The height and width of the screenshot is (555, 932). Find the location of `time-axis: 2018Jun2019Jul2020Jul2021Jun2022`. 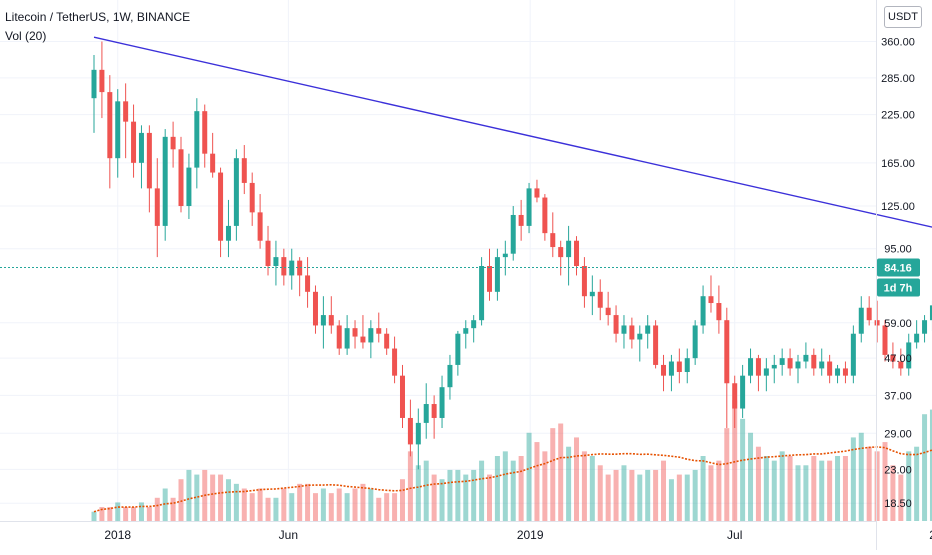

time-axis: 2018Jun2019Jul2020Jul2021Jun2022 is located at coordinates (518, 535).